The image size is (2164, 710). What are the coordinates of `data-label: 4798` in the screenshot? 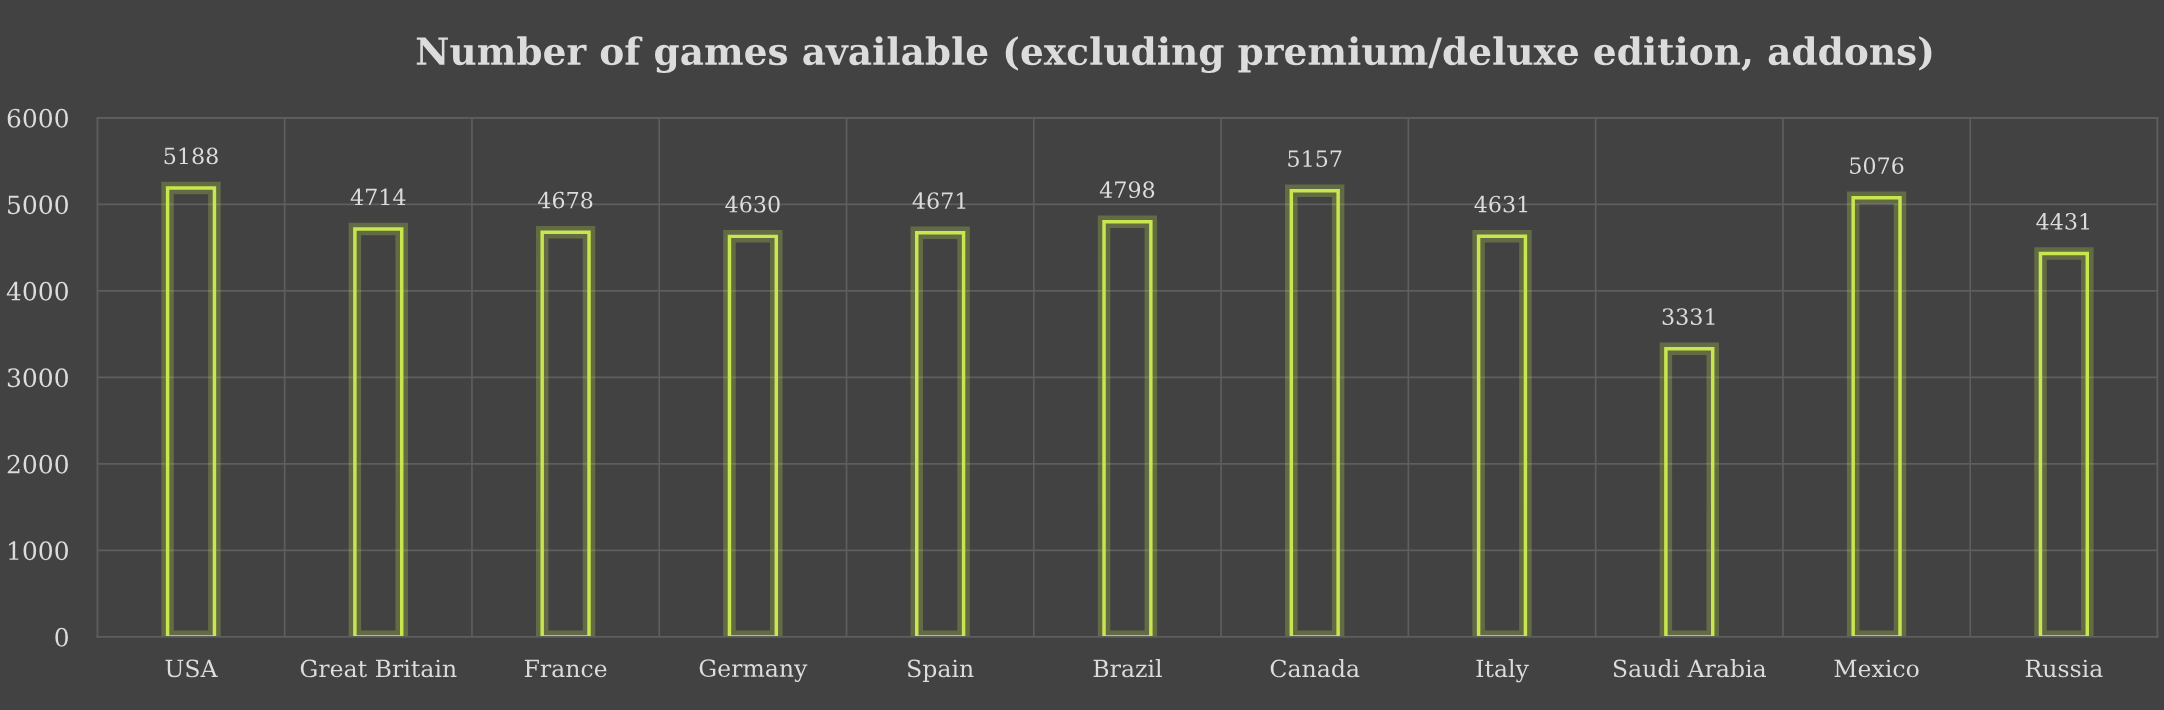 It's located at (1127, 190).